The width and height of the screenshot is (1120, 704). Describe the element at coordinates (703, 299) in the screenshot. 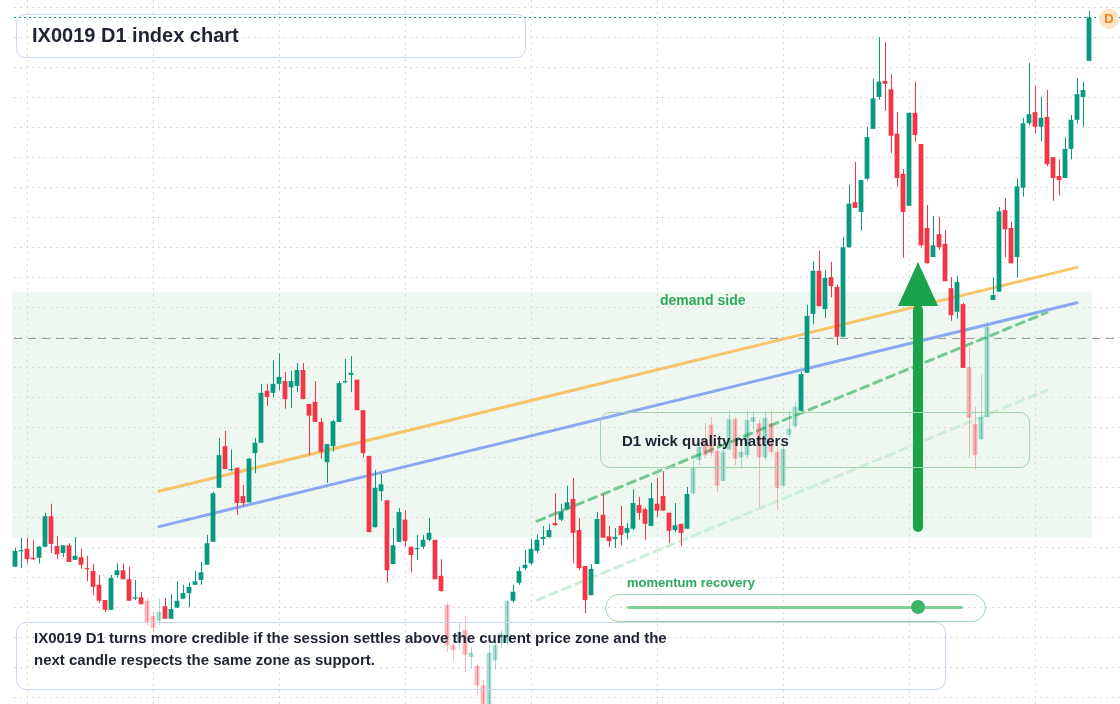

I see `band-label: demand side` at that location.